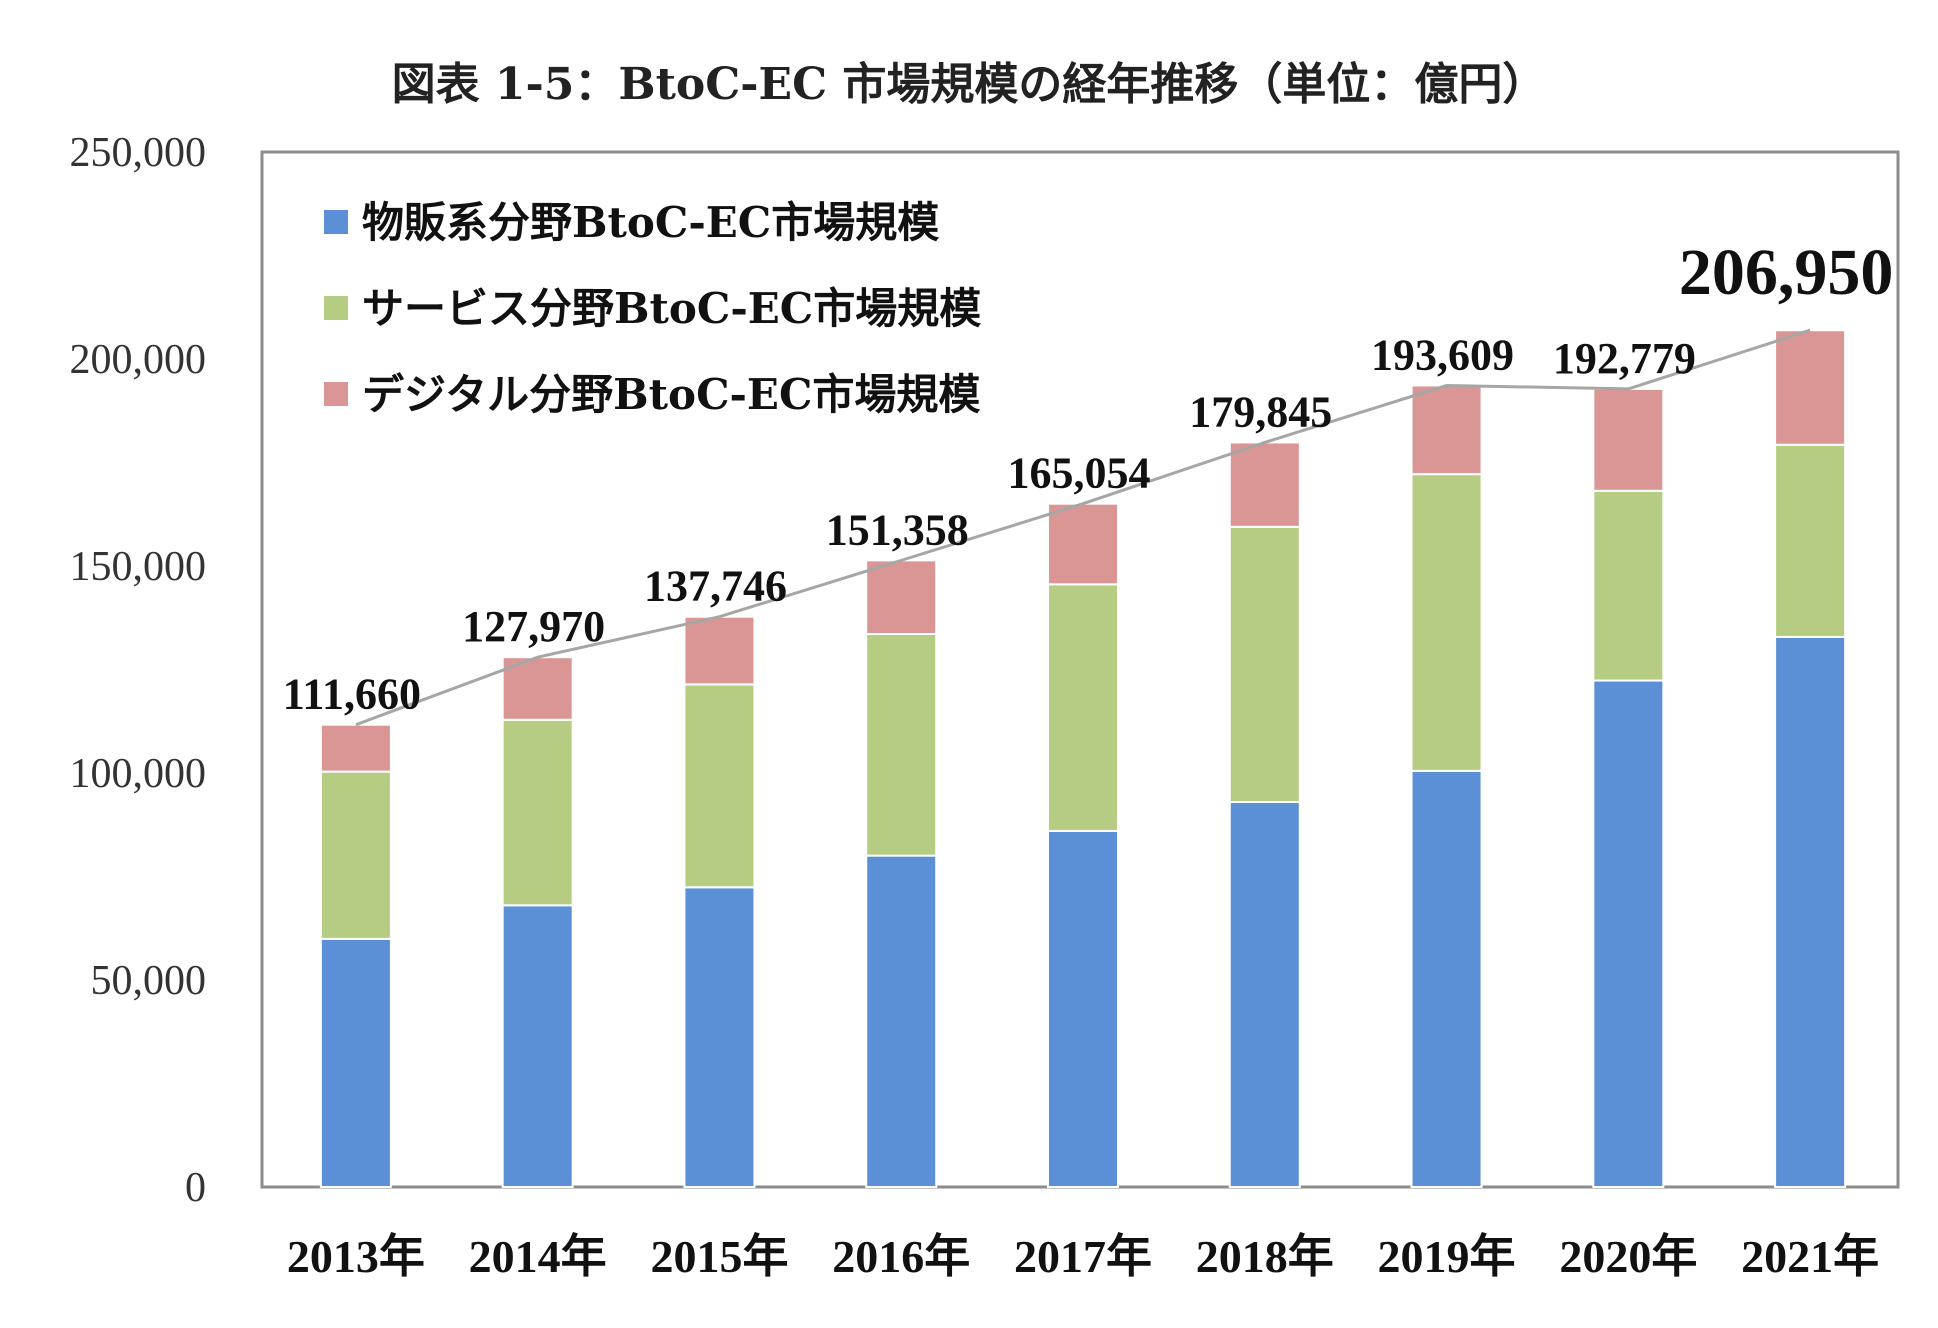 The height and width of the screenshot is (1328, 1938). What do you see at coordinates (901, 1256) in the screenshot?
I see `x-tick-label: 2016年` at bounding box center [901, 1256].